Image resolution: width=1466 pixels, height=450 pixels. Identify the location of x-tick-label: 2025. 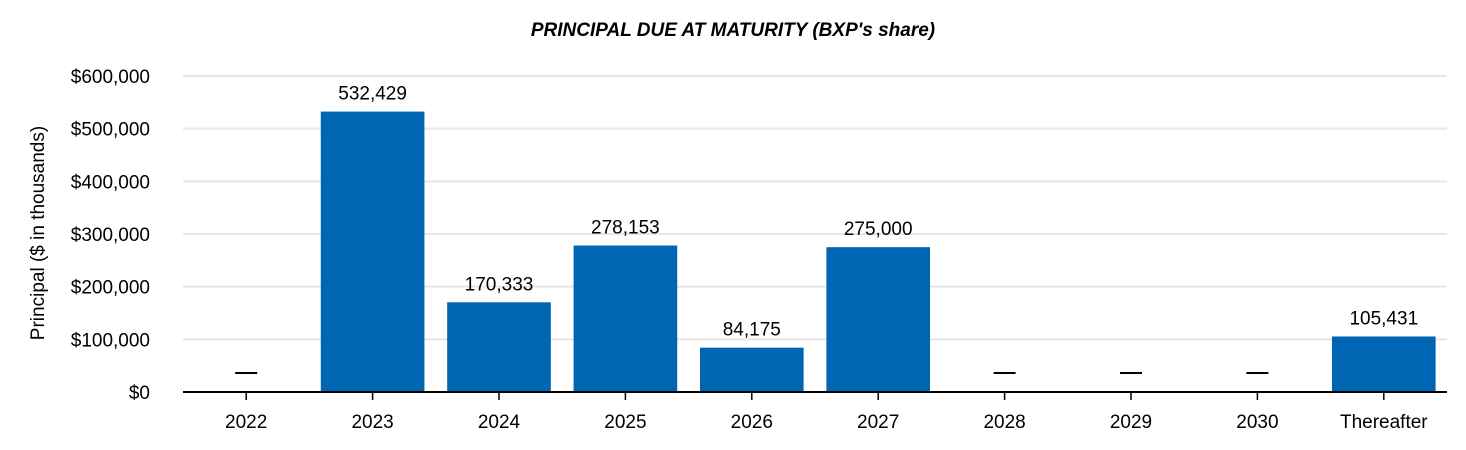
(625, 422).